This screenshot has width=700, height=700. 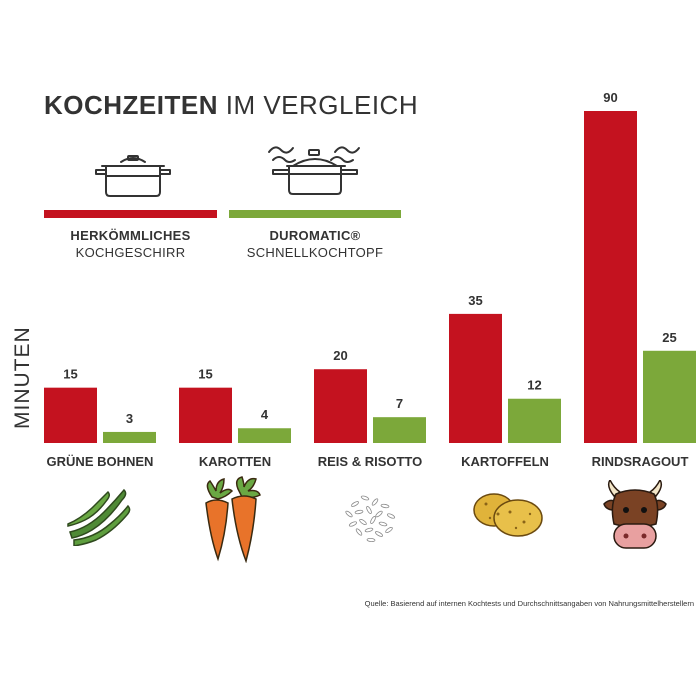 I want to click on value-label-duromatic-0: 3, so click(x=129, y=418).